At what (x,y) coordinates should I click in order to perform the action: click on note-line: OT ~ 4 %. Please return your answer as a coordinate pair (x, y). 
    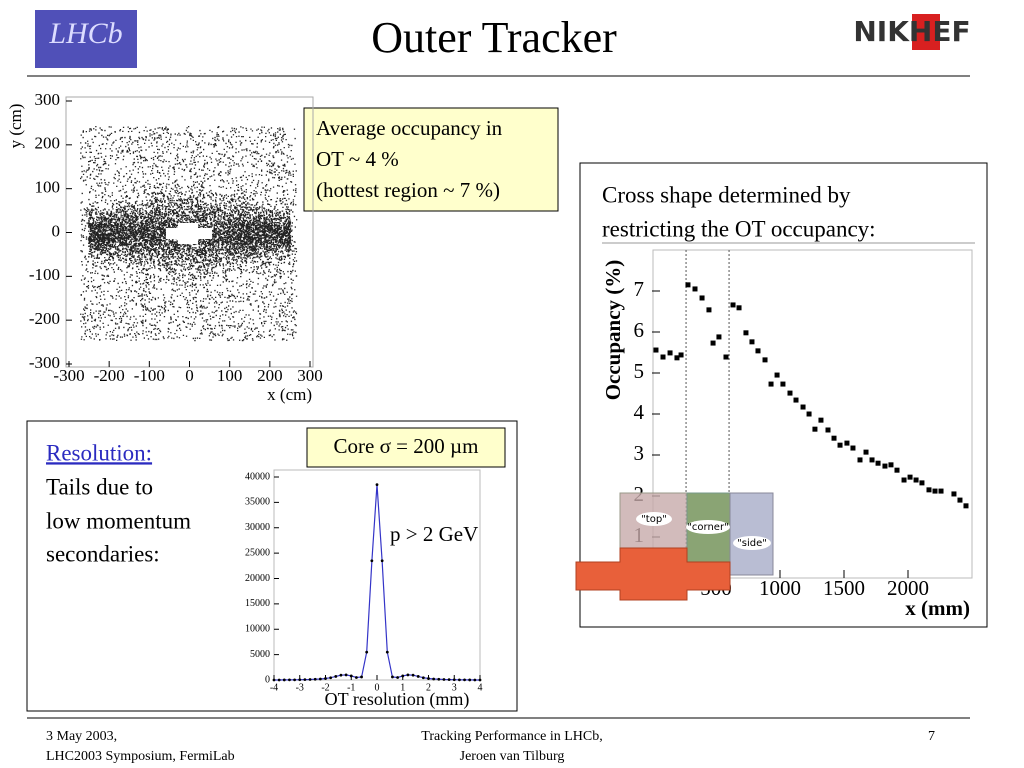
    Looking at the image, I should click on (357, 159).